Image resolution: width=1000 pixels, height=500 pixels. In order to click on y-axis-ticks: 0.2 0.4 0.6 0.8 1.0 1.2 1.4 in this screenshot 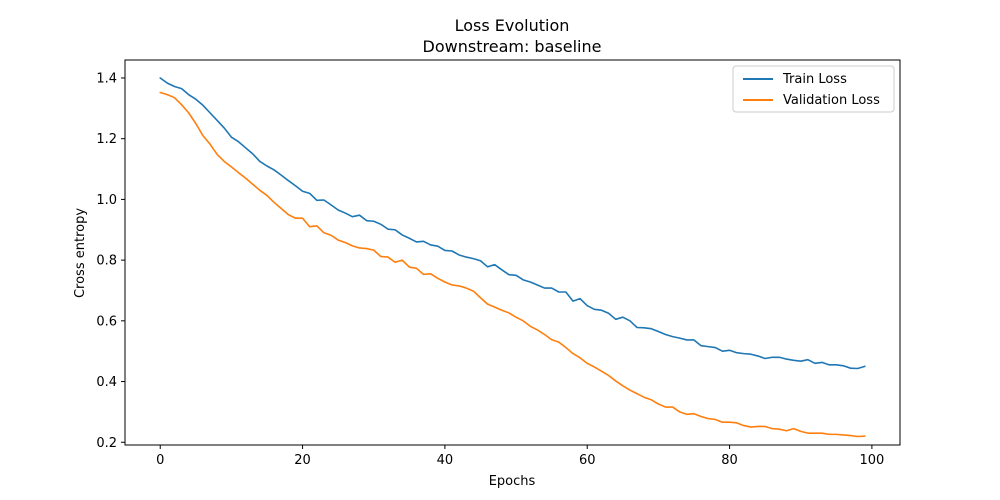, I will do `click(110, 261)`.